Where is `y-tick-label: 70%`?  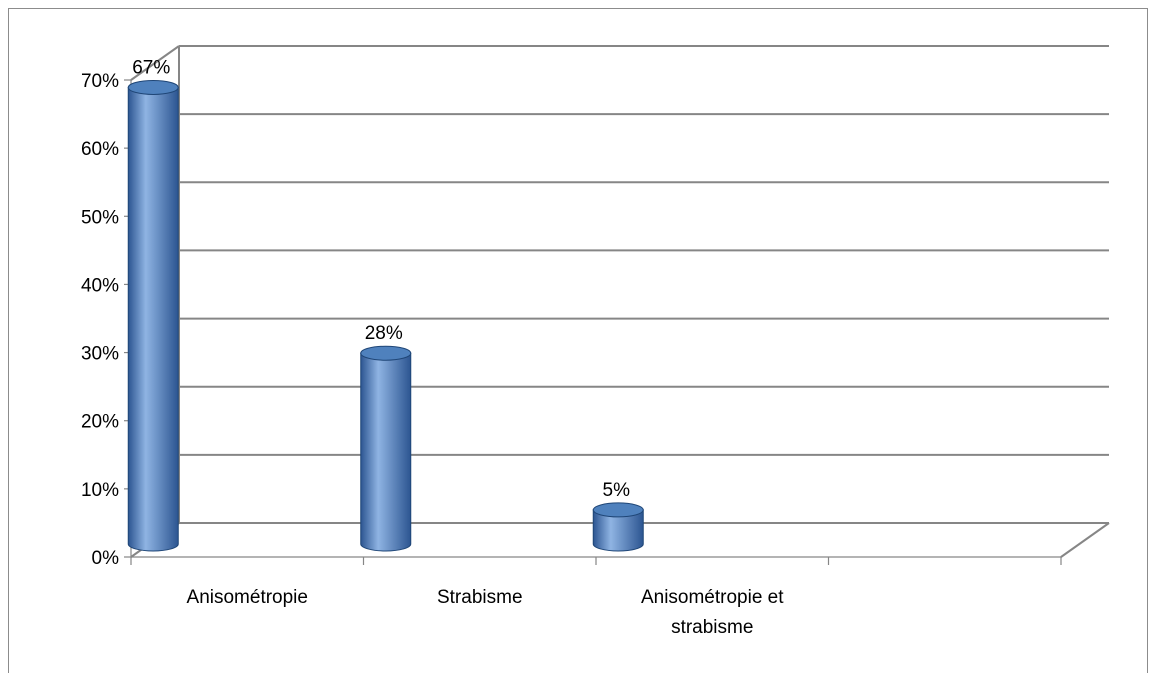
y-tick-label: 70% is located at coordinates (100, 81).